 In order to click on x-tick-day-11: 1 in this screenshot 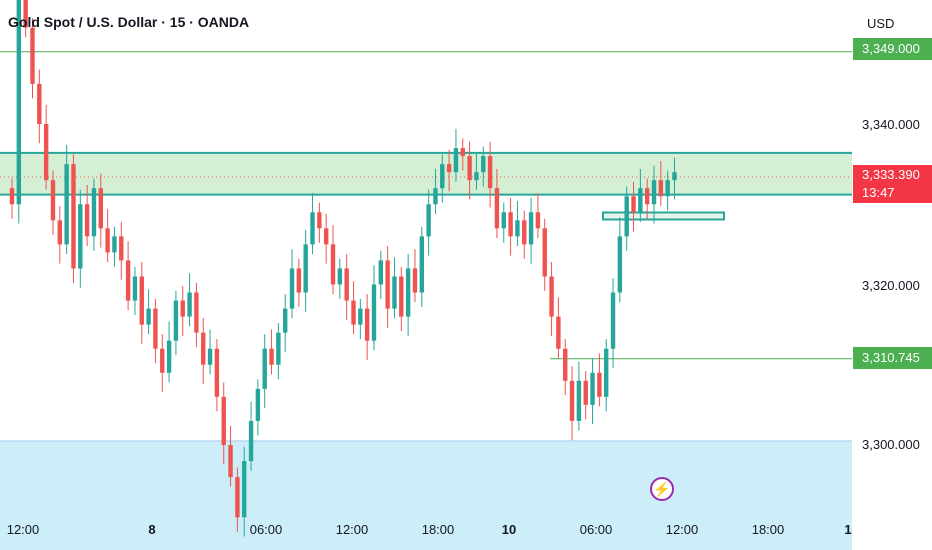, I will do `click(848, 529)`.